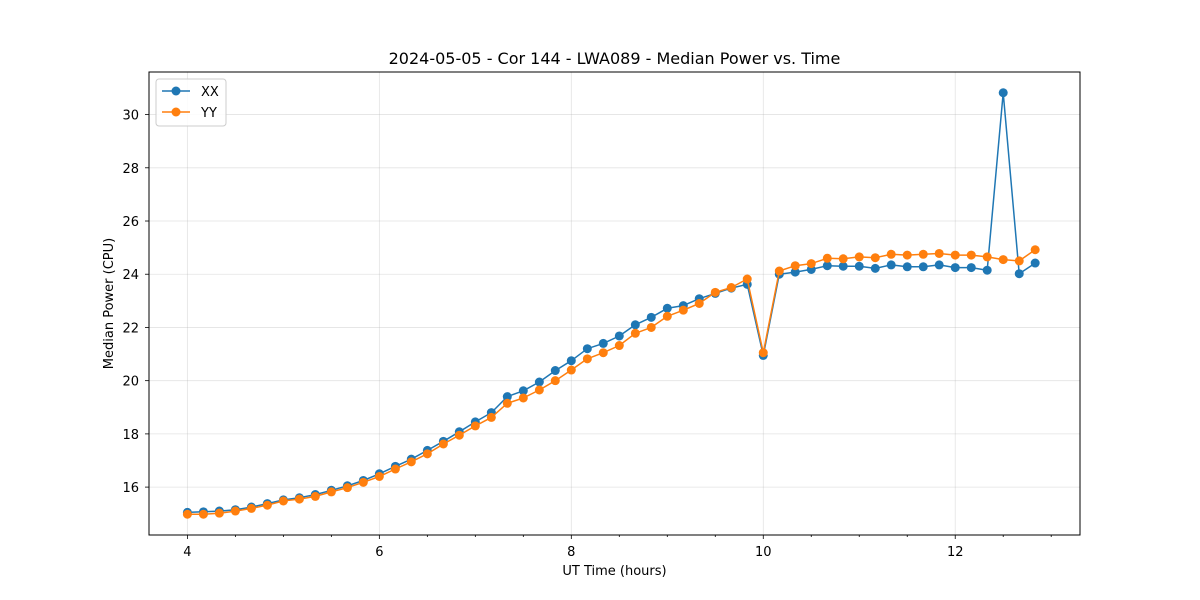 This screenshot has height=600, width=1200. Describe the element at coordinates (130, 488) in the screenshot. I see `y-tick-label: 16` at that location.